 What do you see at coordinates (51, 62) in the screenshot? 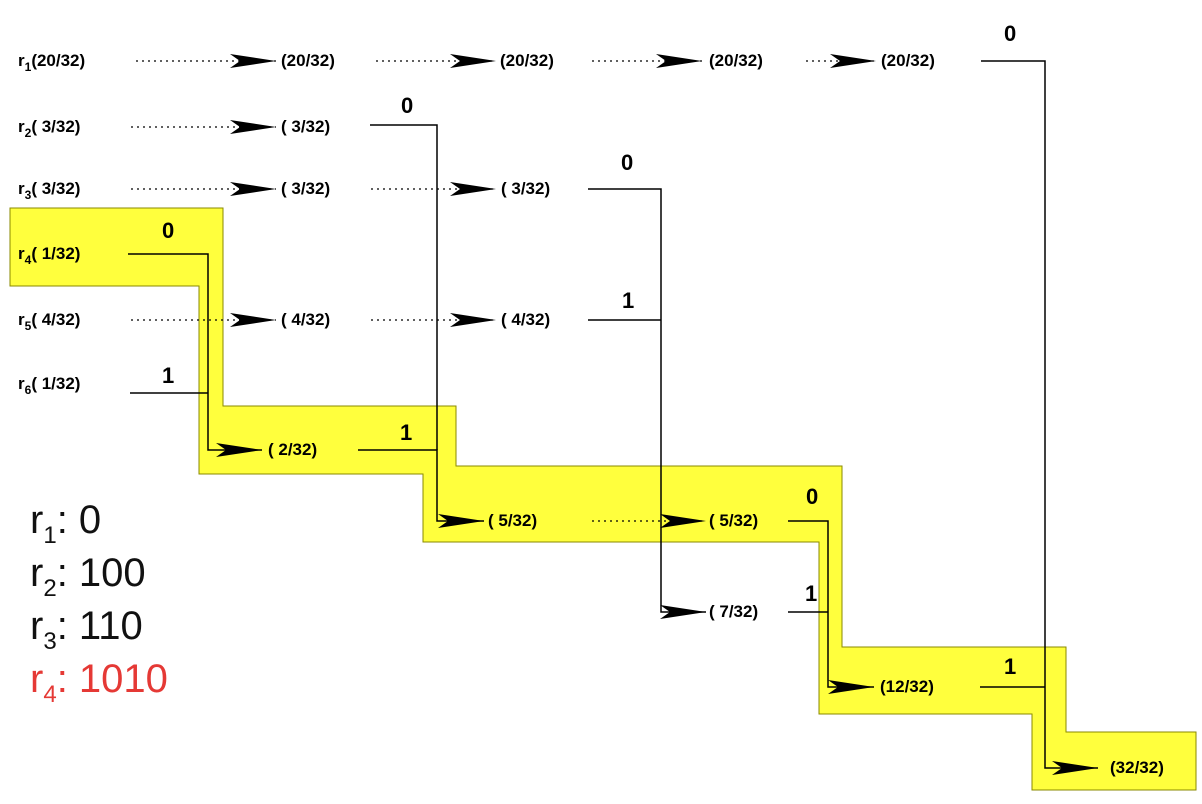
I see `leaf-label-r1: r1(20/32)` at bounding box center [51, 62].